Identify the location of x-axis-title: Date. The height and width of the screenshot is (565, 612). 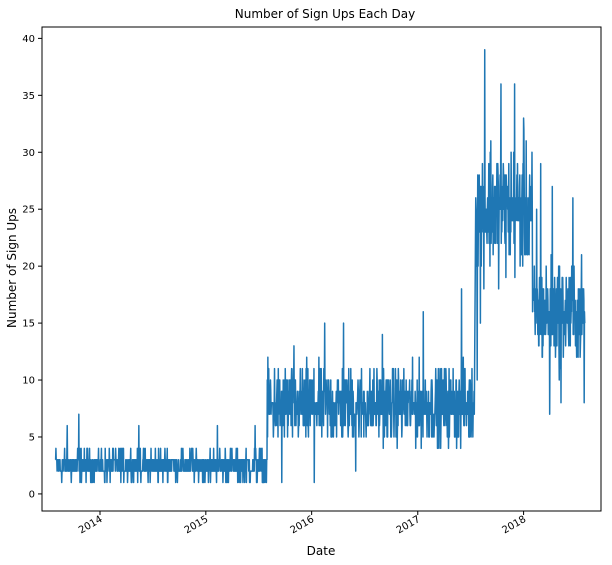
(321, 551).